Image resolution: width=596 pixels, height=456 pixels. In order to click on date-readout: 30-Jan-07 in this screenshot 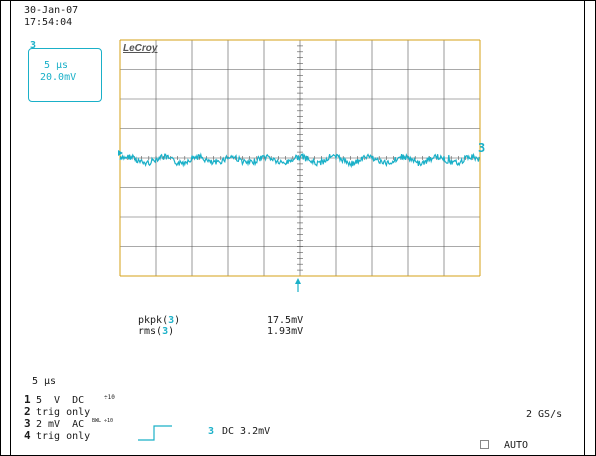, I will do `click(51, 10)`.